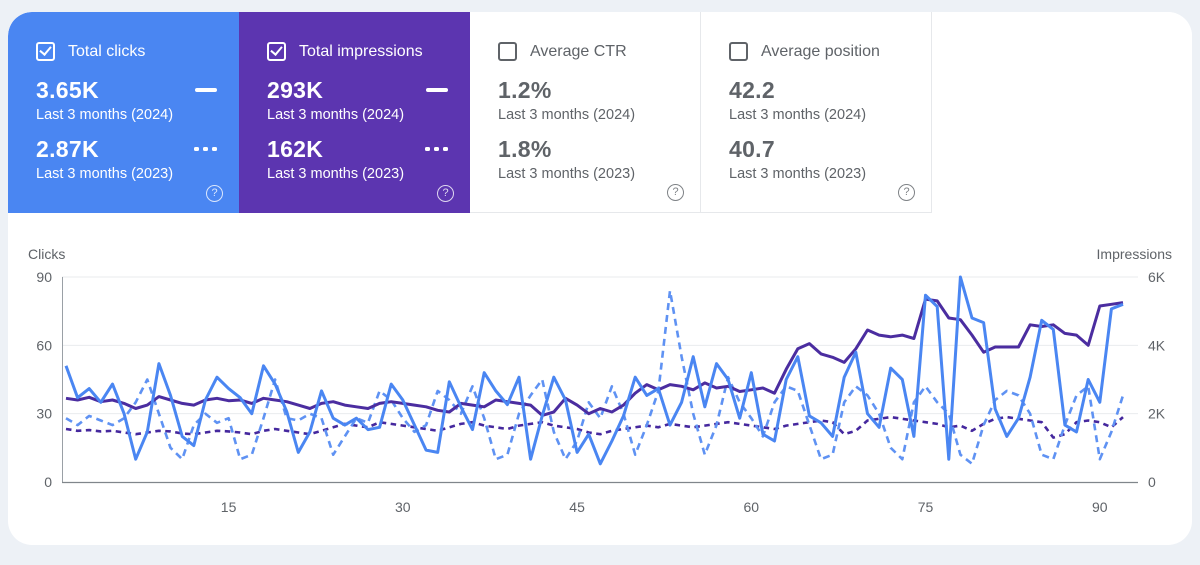  What do you see at coordinates (525, 89) in the screenshot?
I see `metric-value-current: 1.2%` at bounding box center [525, 89].